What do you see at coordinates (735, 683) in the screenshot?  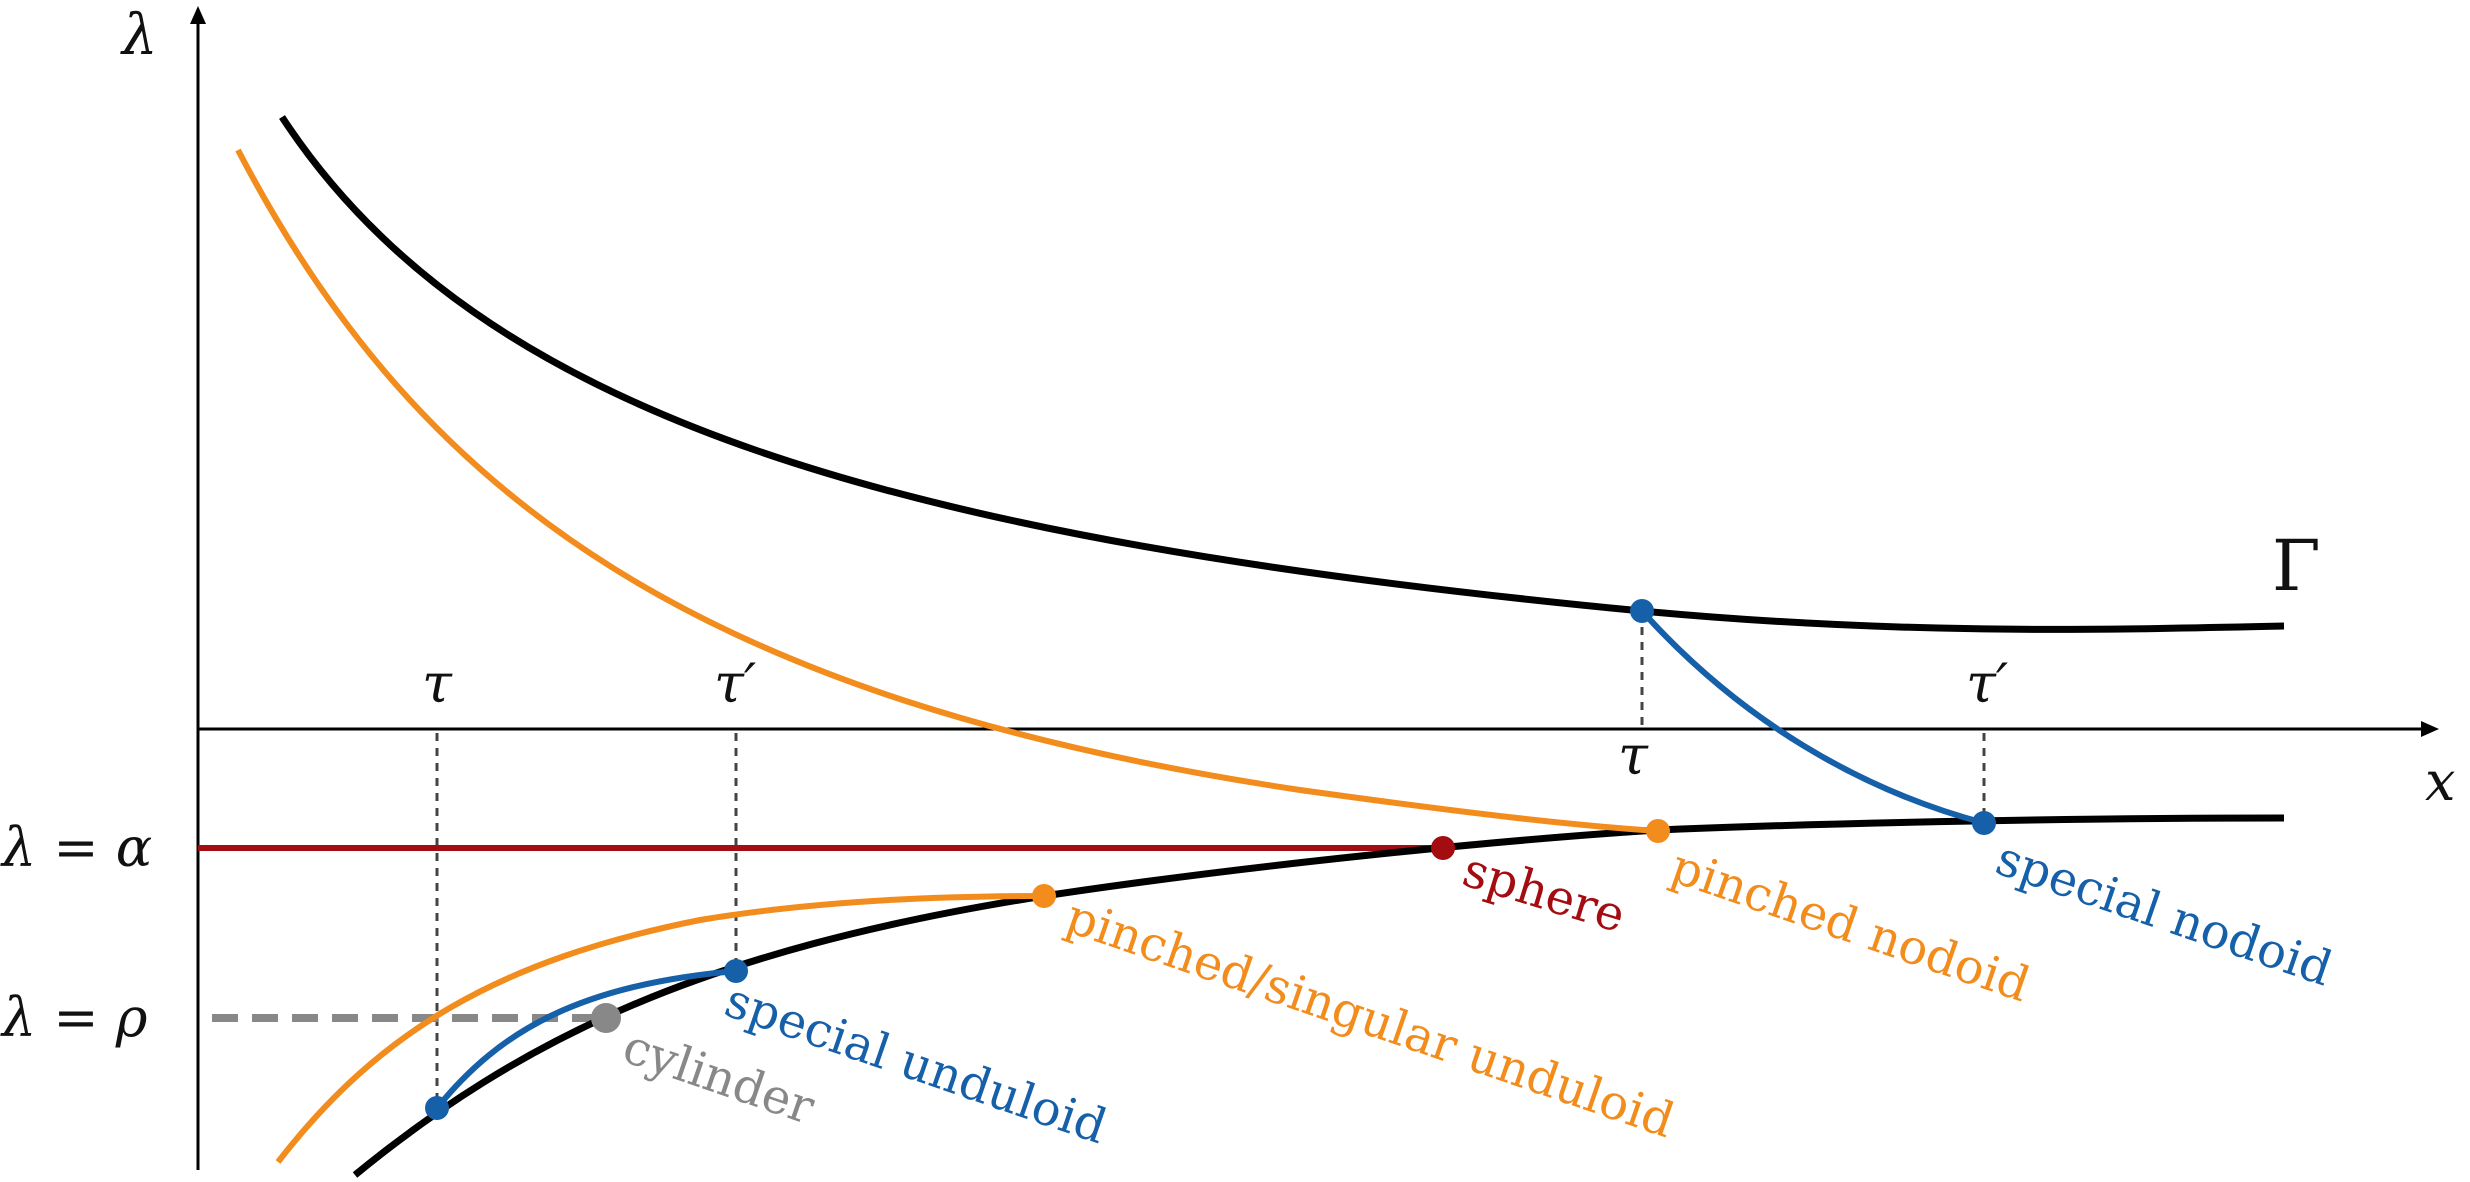 I see `tau-prime-left-label: τ′` at bounding box center [735, 683].